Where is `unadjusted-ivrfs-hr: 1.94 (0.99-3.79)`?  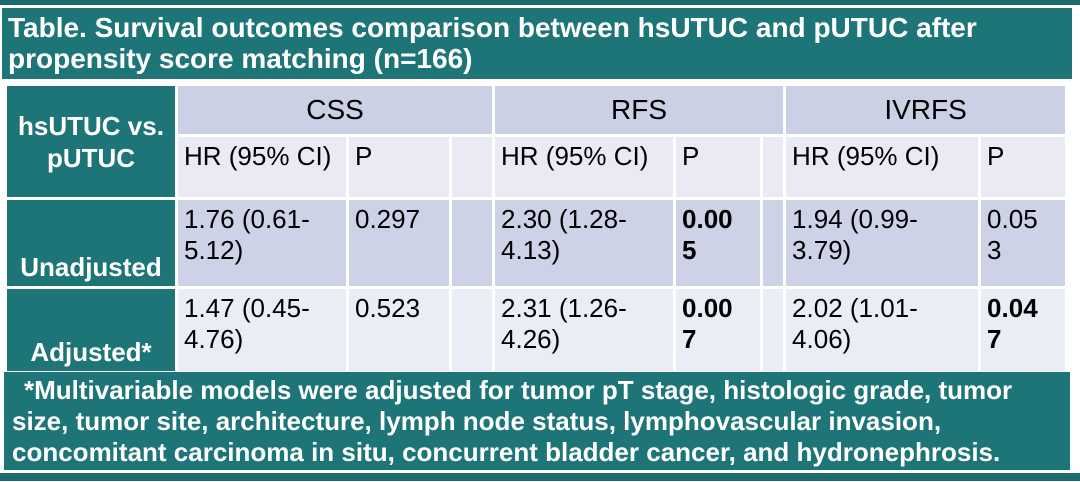
unadjusted-ivrfs-hr: 1.94 (0.99-3.79) is located at coordinates (882, 243).